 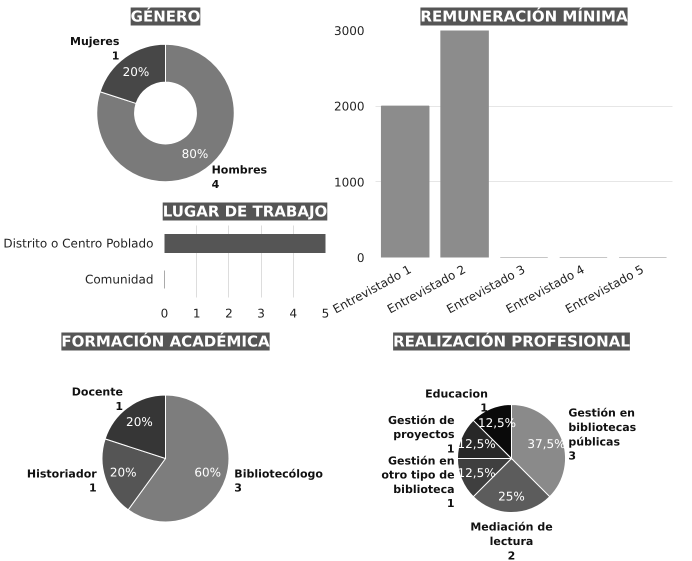 What do you see at coordinates (326, 313) in the screenshot?
I see `x-tick-label: 5` at bounding box center [326, 313].